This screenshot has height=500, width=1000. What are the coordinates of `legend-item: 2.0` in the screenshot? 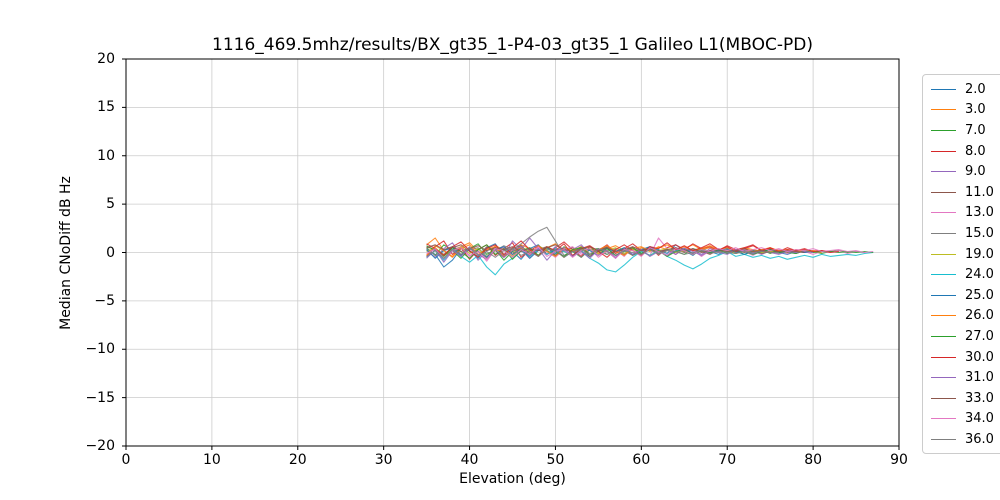 It's located at (965, 89).